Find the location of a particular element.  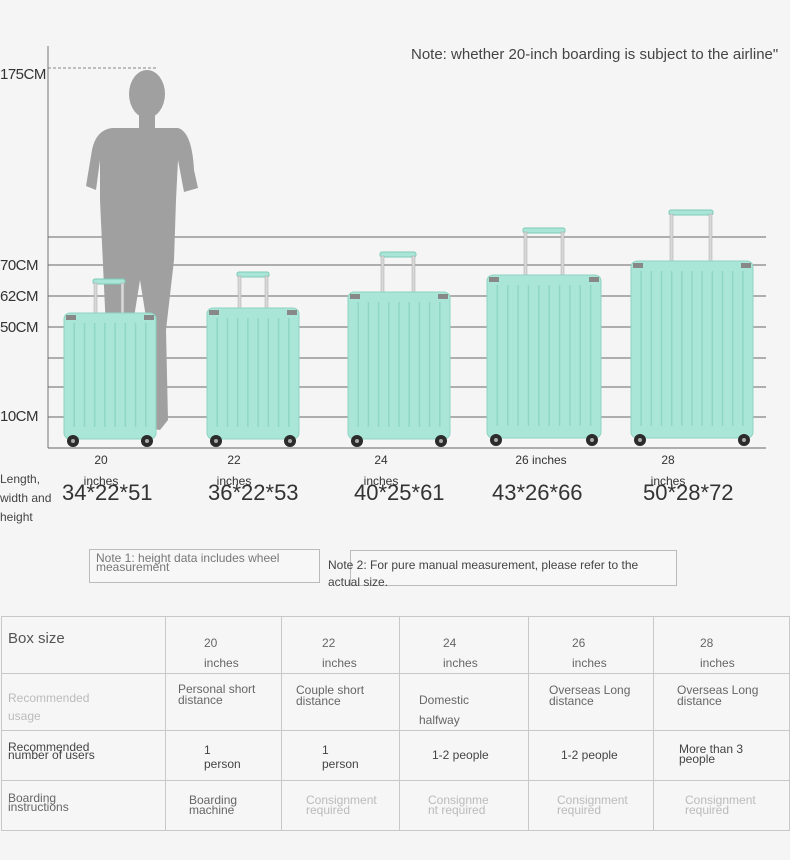

header-size-28: 28 inches is located at coordinates (721, 645).